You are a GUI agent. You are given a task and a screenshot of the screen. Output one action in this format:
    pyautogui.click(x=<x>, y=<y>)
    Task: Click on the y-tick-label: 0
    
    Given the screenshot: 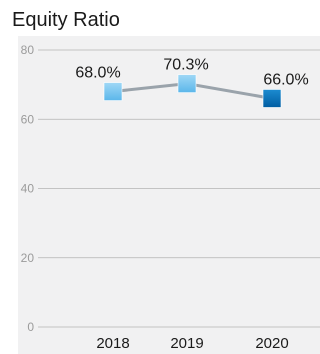 What is the action you would take?
    pyautogui.click(x=30, y=327)
    